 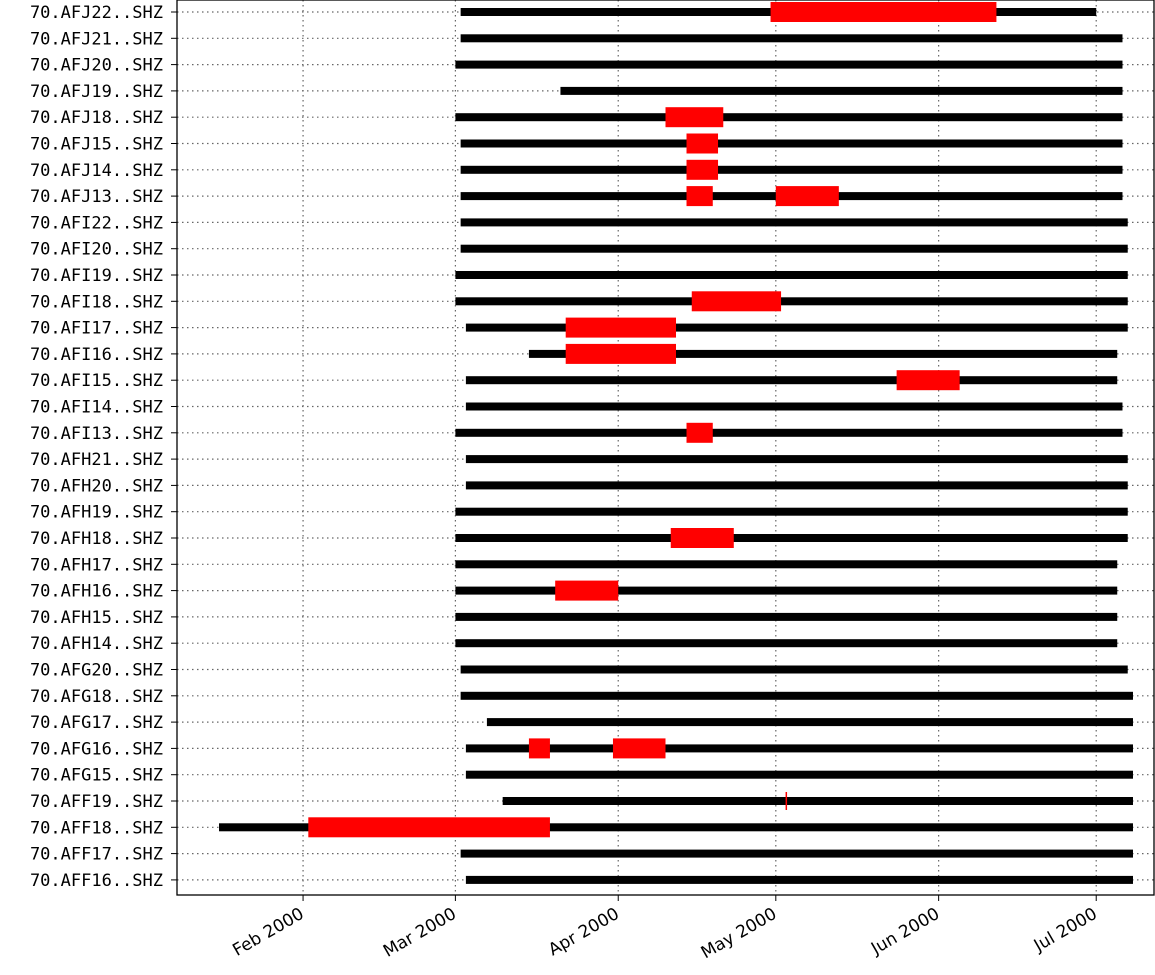 What do you see at coordinates (96, 381) in the screenshot?
I see `station-label: 70.AFI15..SHZ` at bounding box center [96, 381].